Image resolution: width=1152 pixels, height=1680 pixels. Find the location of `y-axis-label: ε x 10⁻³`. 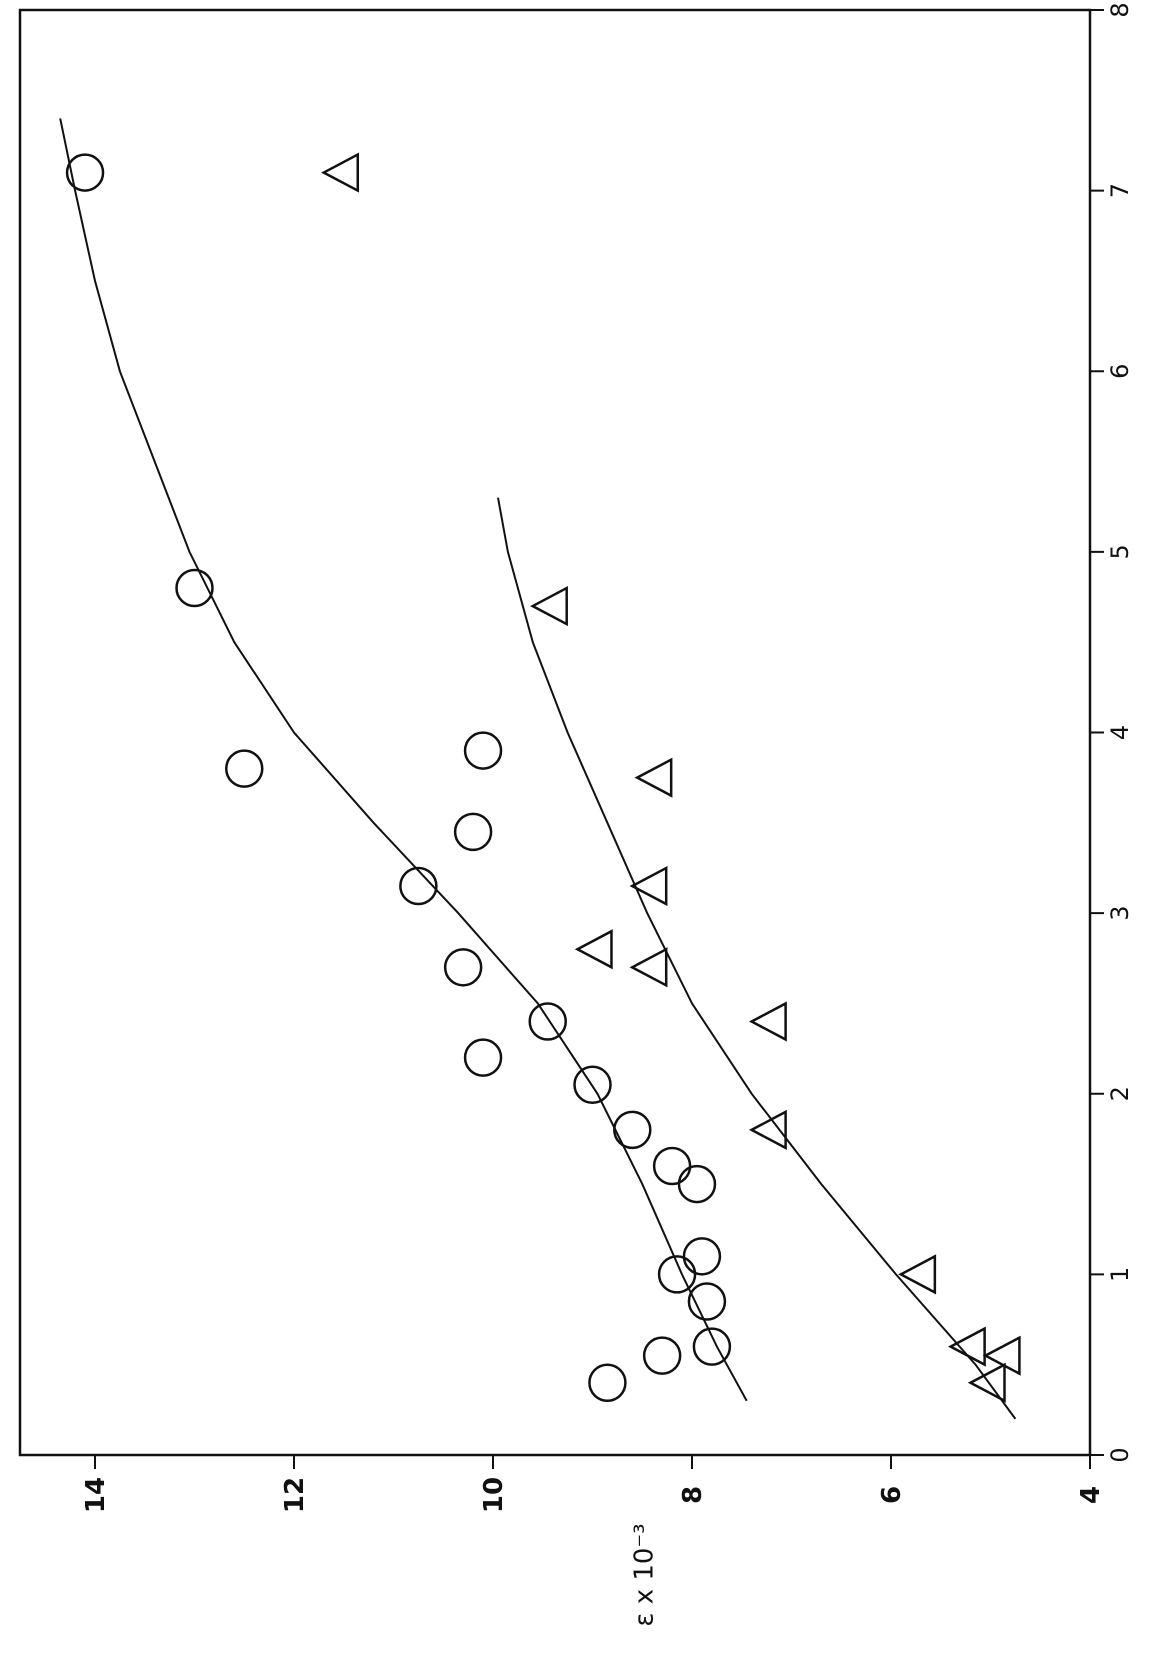

y-axis-label: ε x 10⁻³ is located at coordinates (644, 1574).